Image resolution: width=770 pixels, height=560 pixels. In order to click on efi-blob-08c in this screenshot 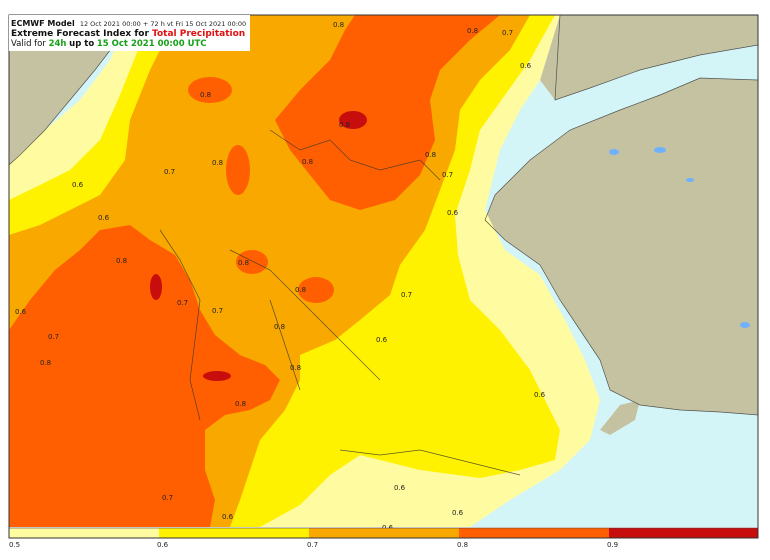, I will do `click(252, 262)`.